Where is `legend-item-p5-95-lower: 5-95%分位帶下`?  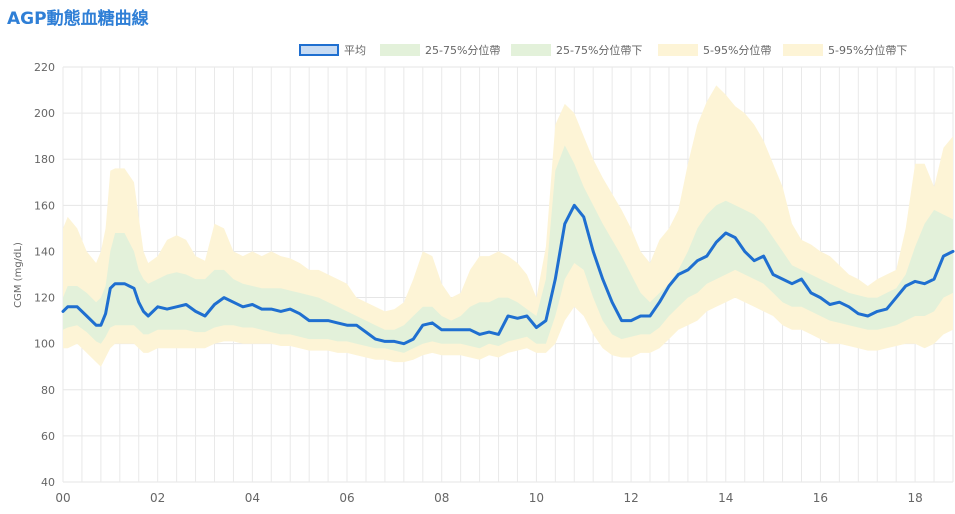 legend-item-p5-95-lower: 5-95%分位帶下 is located at coordinates (845, 50).